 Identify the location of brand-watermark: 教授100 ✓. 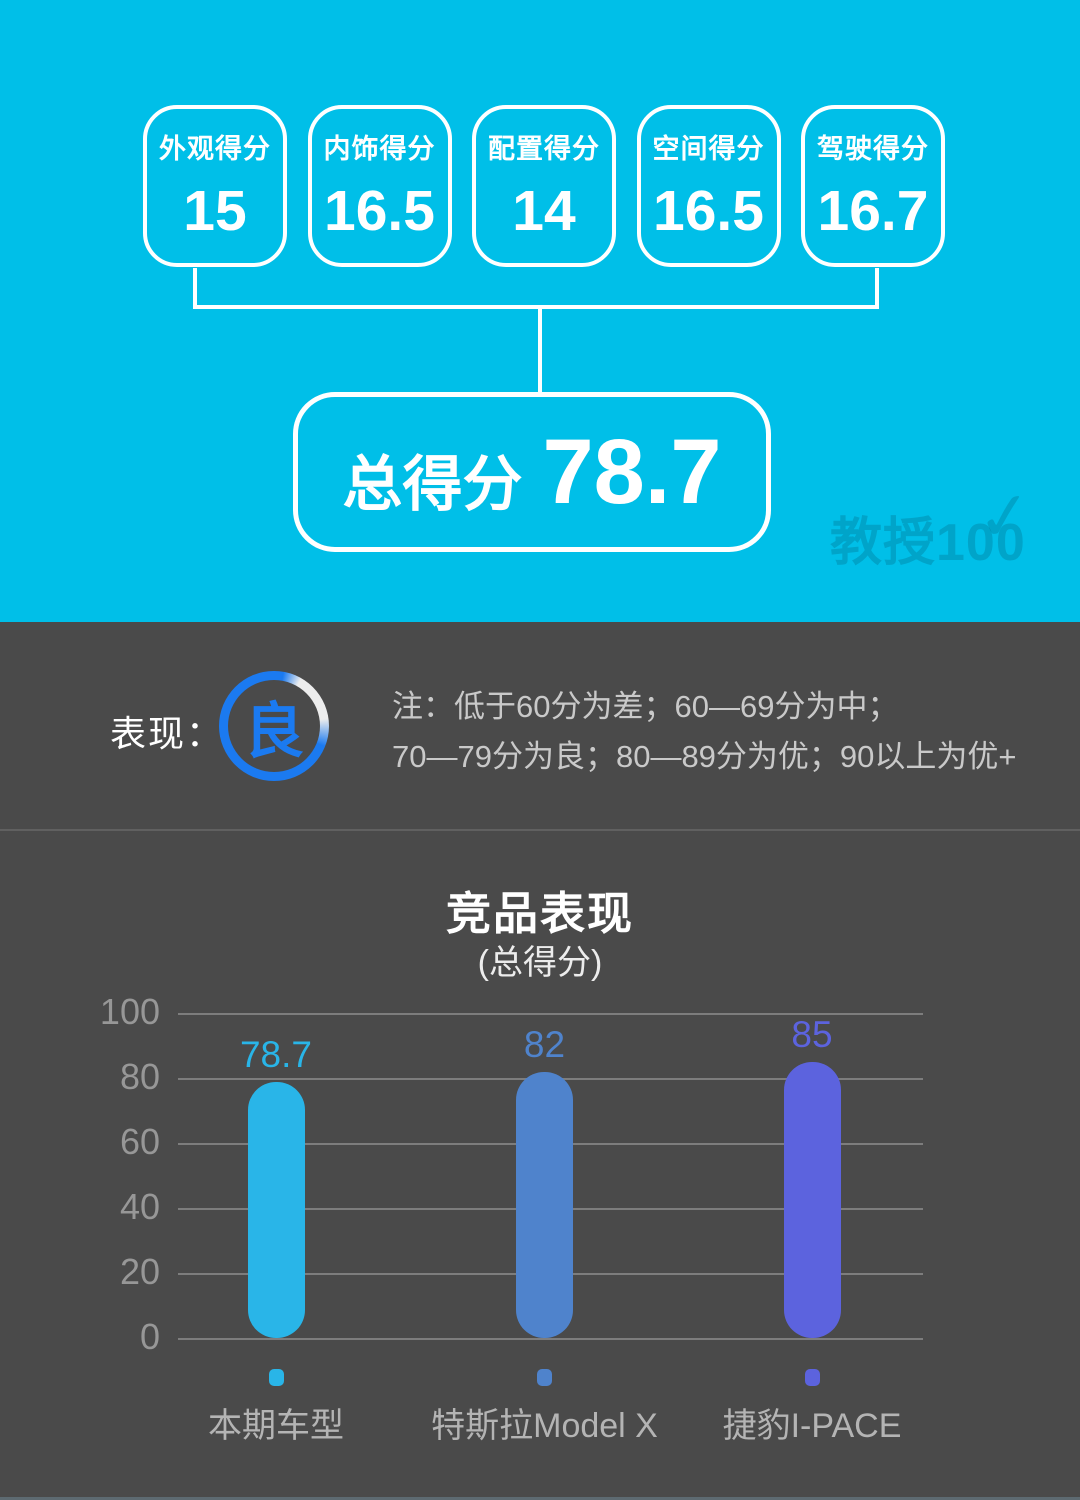
(933, 525).